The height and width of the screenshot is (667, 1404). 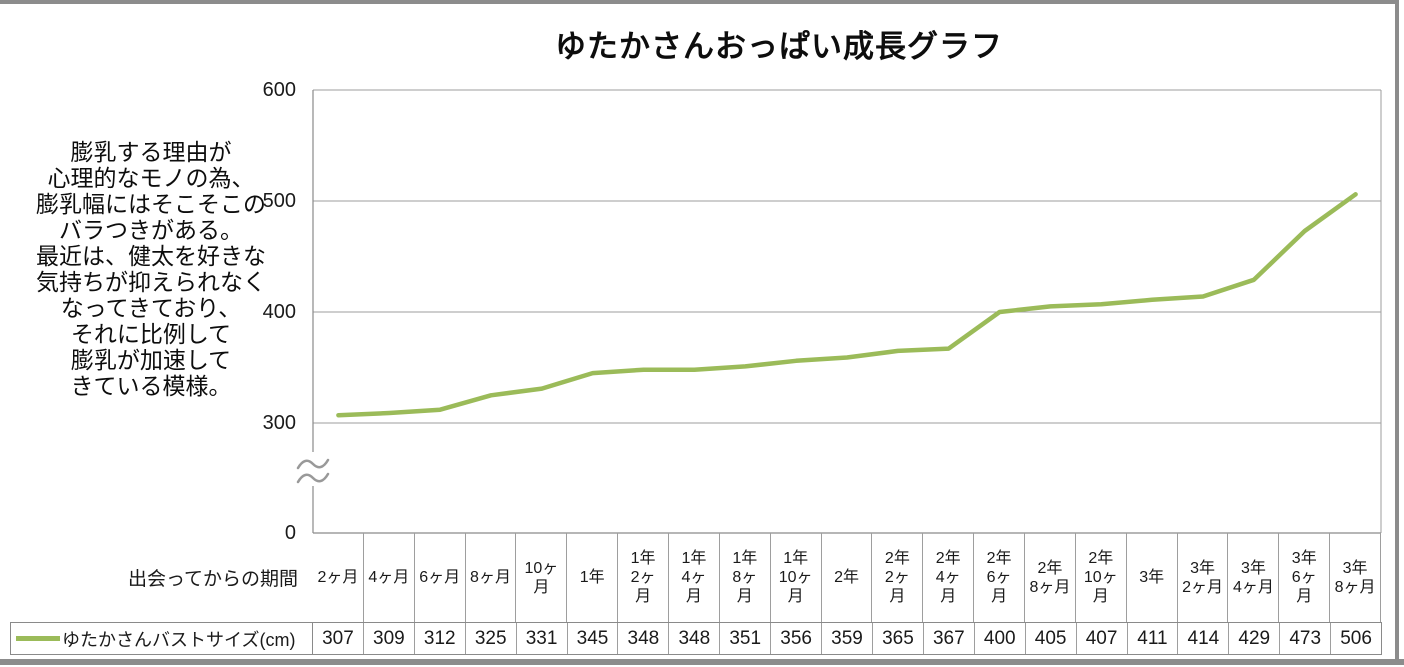 I want to click on window-edge-bottom, so click(x=702, y=662).